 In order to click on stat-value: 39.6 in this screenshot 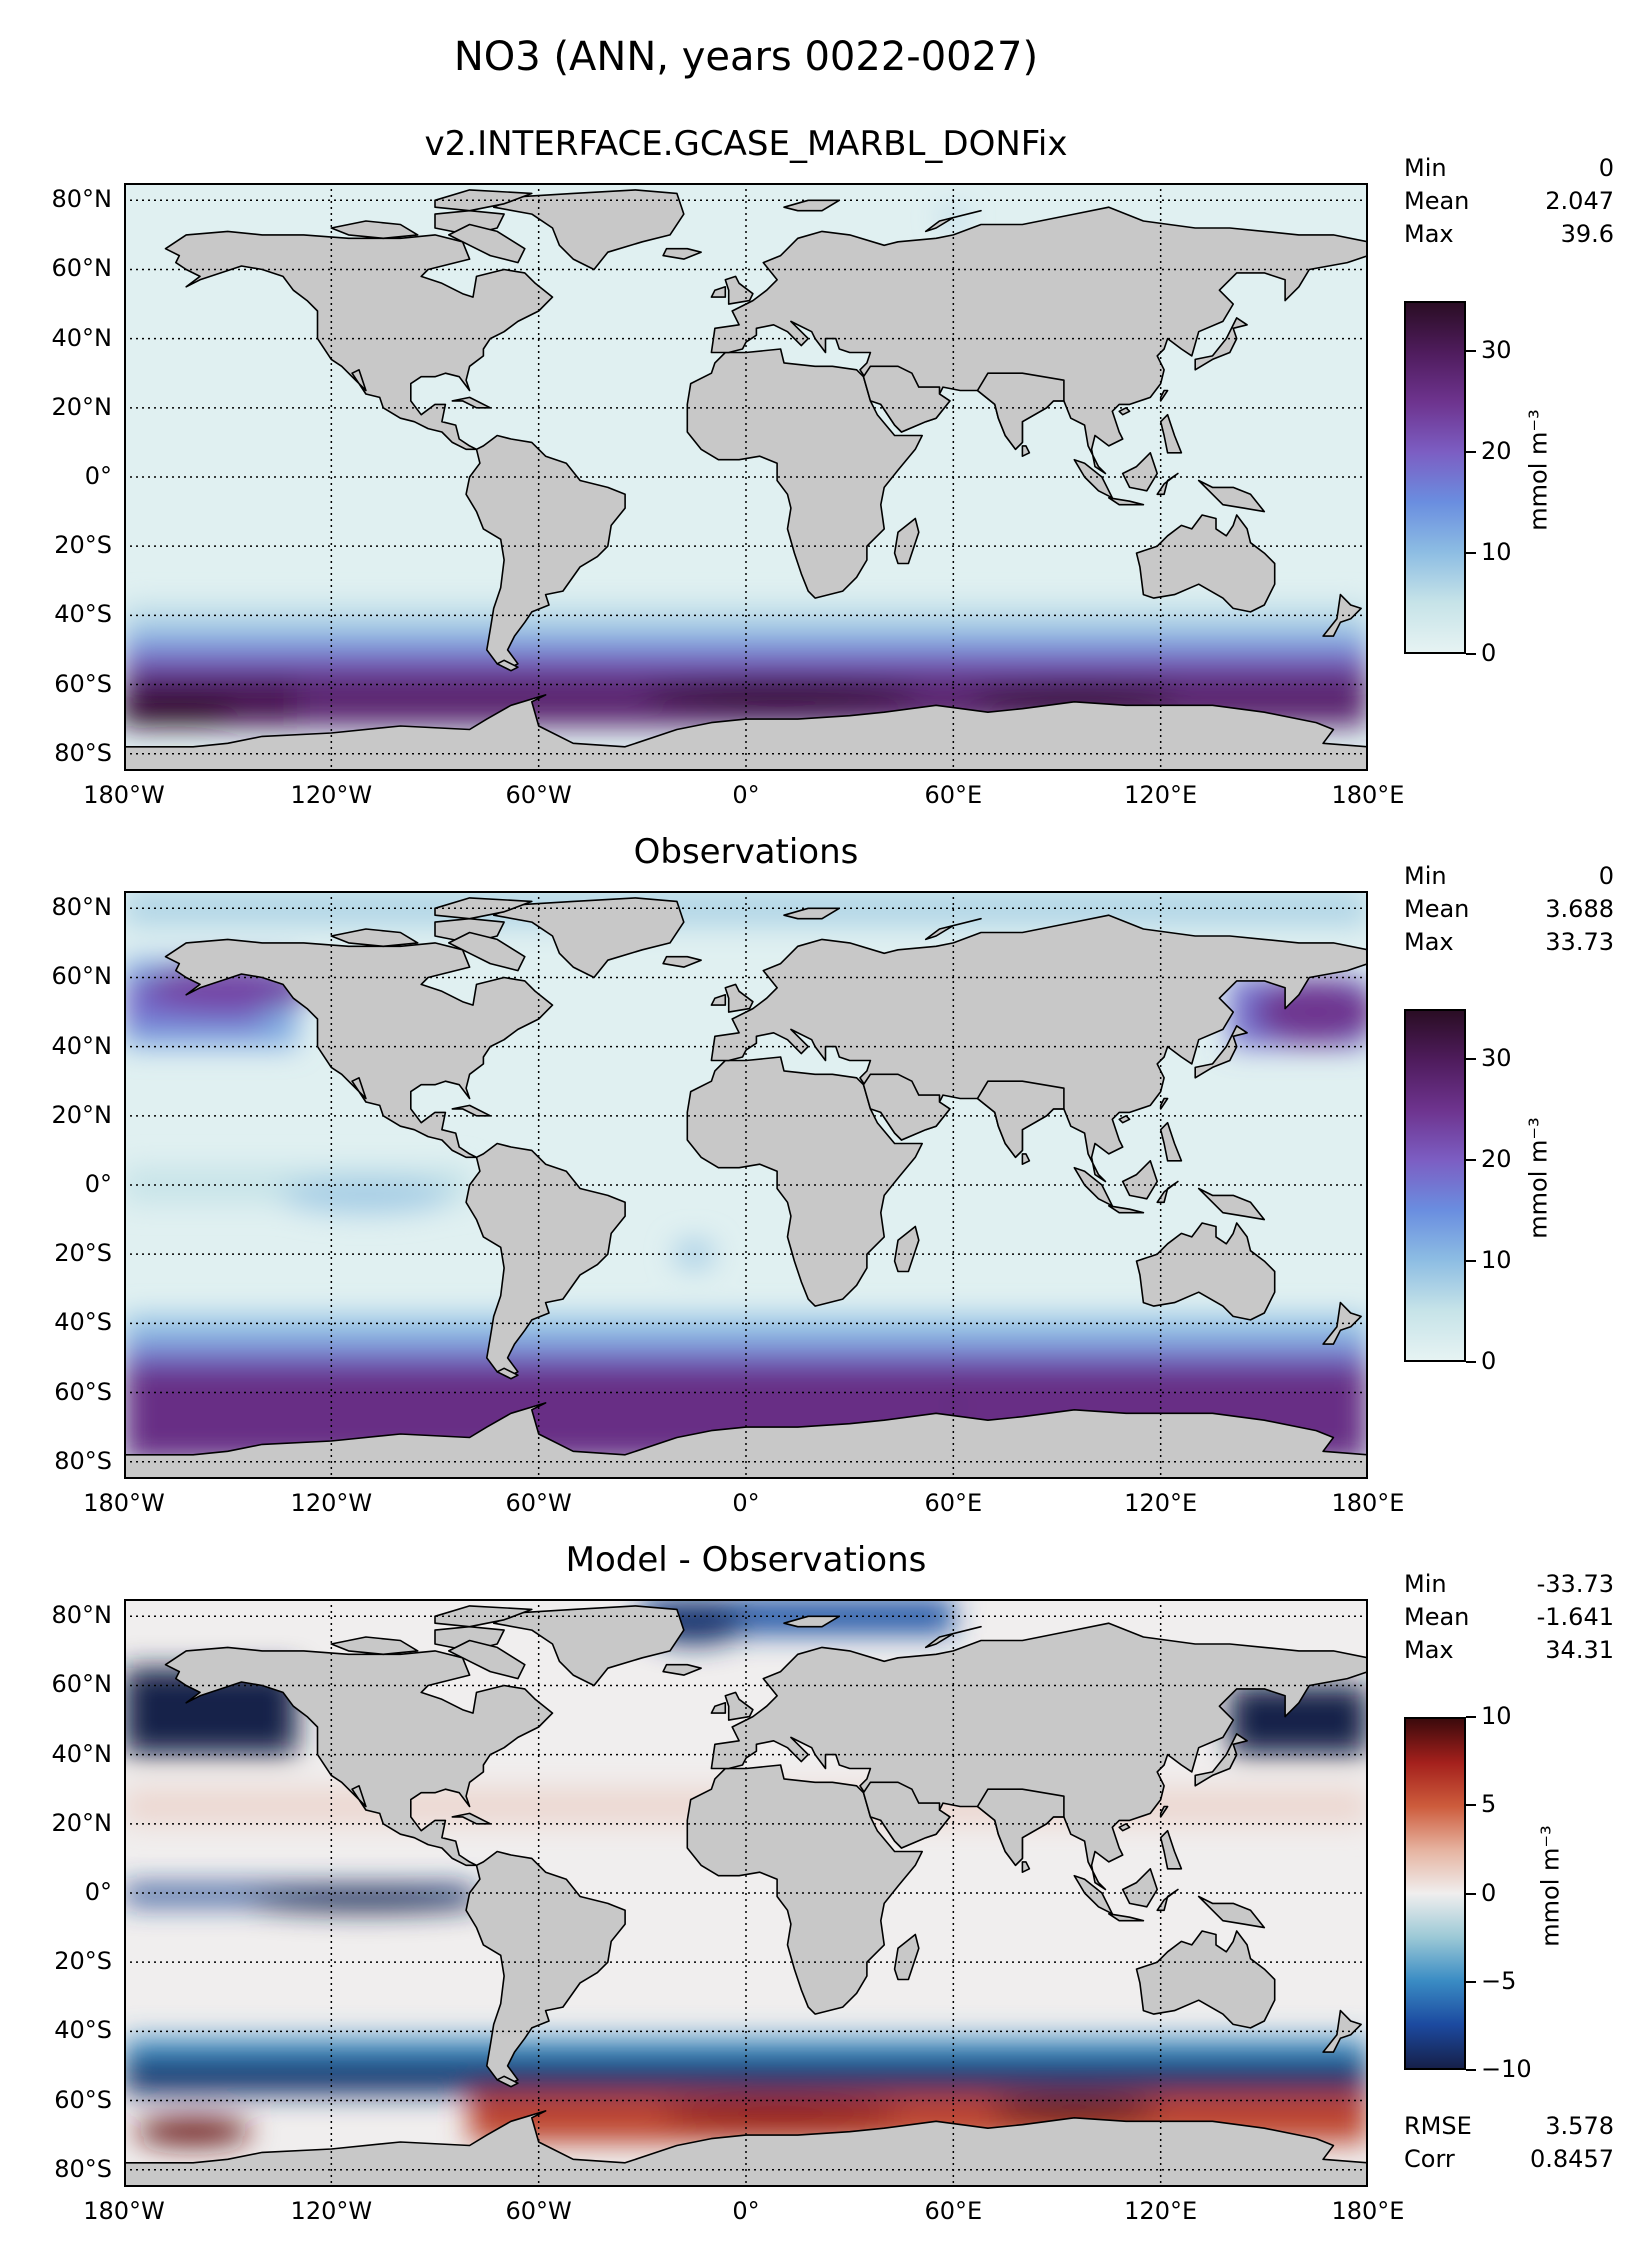, I will do `click(1587, 234)`.